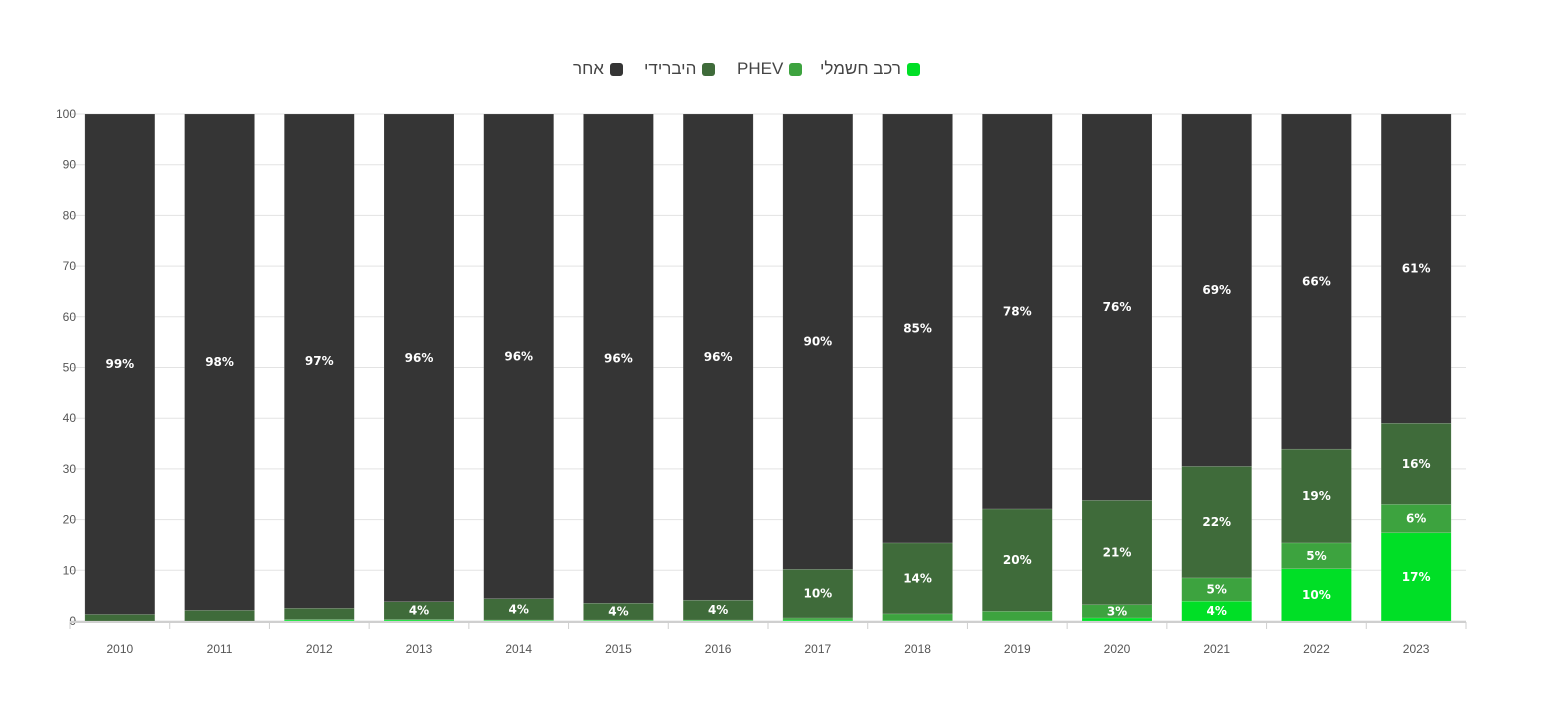 This screenshot has height=713, width=1555. I want to click on legend-item: אחר, so click(598, 69).